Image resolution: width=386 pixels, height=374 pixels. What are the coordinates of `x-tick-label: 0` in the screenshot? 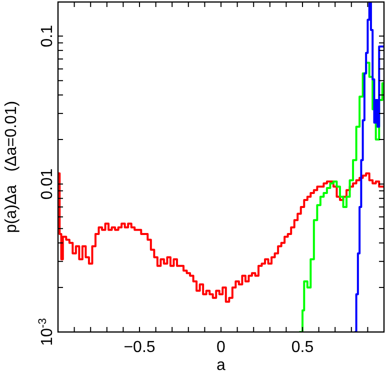 It's located at (221, 347).